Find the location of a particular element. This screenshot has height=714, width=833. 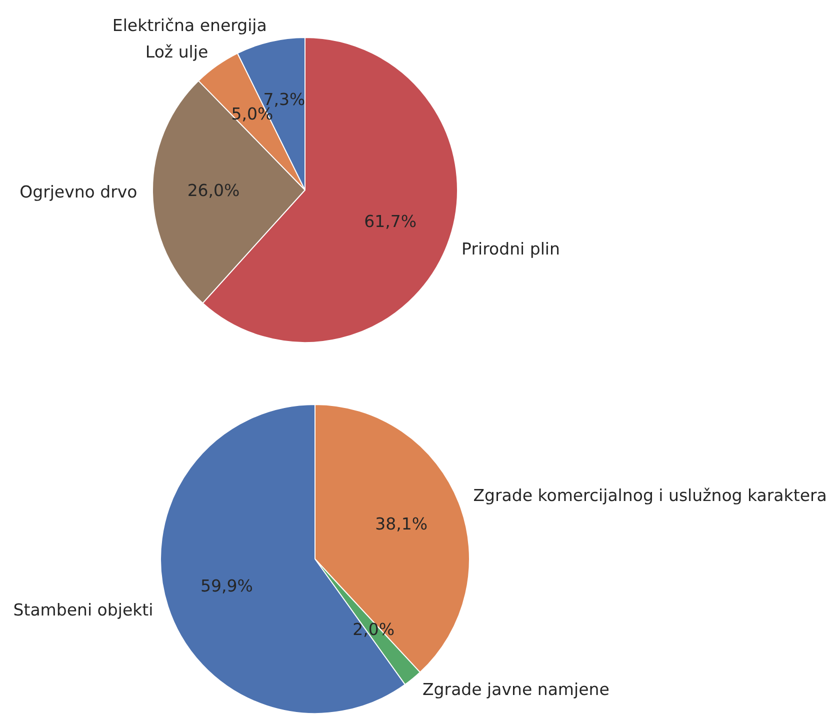

slice-label: Stambeni objekti is located at coordinates (83, 610).